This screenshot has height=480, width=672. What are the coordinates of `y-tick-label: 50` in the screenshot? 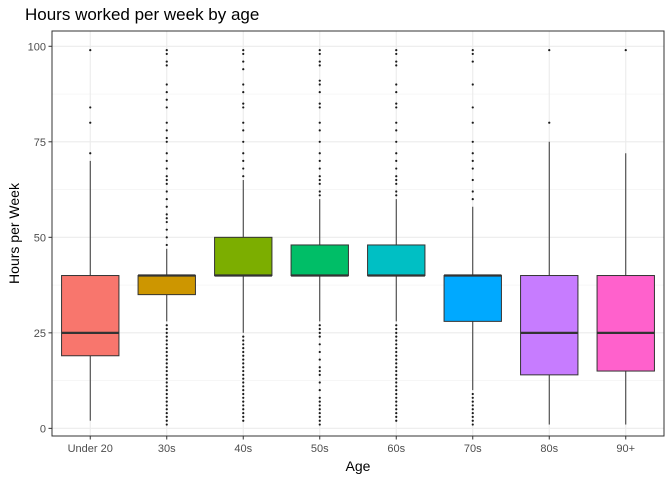 It's located at (40, 238).